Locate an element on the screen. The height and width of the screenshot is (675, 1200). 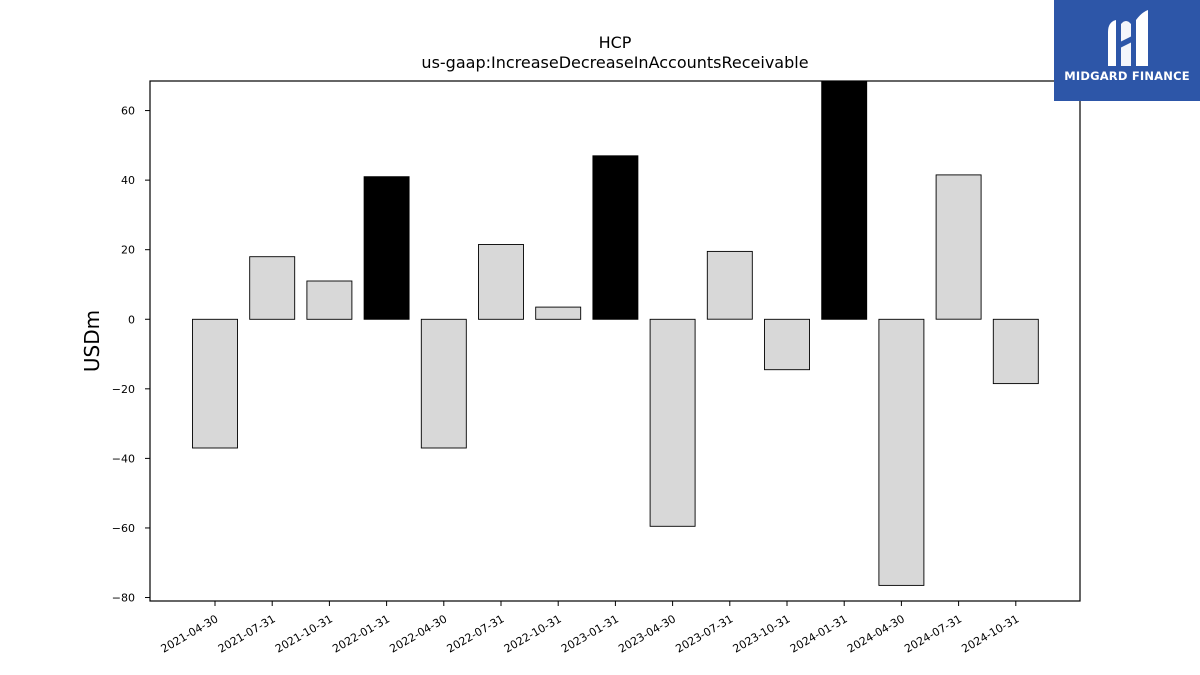
x-tick-label: 2023-04-30 is located at coordinates (647, 633).